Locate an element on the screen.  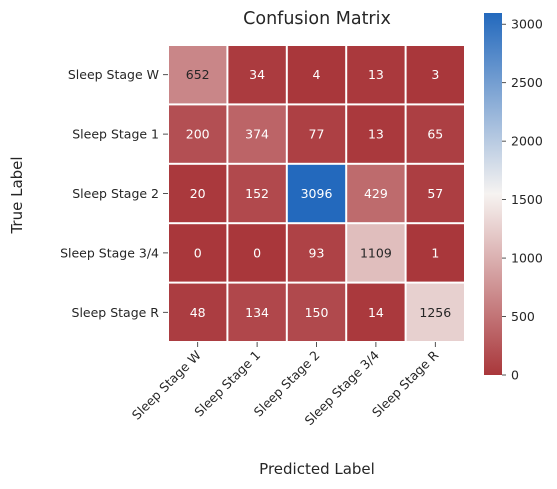
cell-value-label: 1109 is located at coordinates (376, 252).